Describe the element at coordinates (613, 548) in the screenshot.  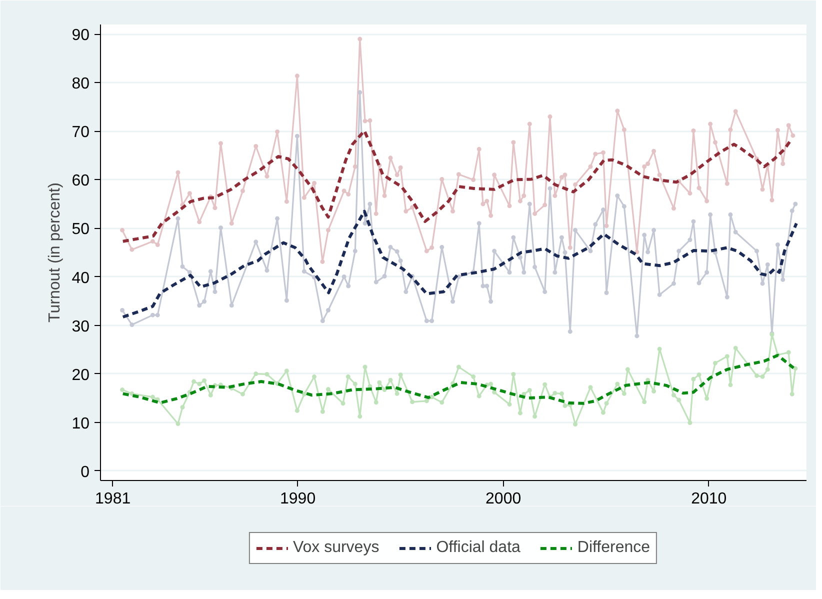
I see `legend-label: Difference` at that location.